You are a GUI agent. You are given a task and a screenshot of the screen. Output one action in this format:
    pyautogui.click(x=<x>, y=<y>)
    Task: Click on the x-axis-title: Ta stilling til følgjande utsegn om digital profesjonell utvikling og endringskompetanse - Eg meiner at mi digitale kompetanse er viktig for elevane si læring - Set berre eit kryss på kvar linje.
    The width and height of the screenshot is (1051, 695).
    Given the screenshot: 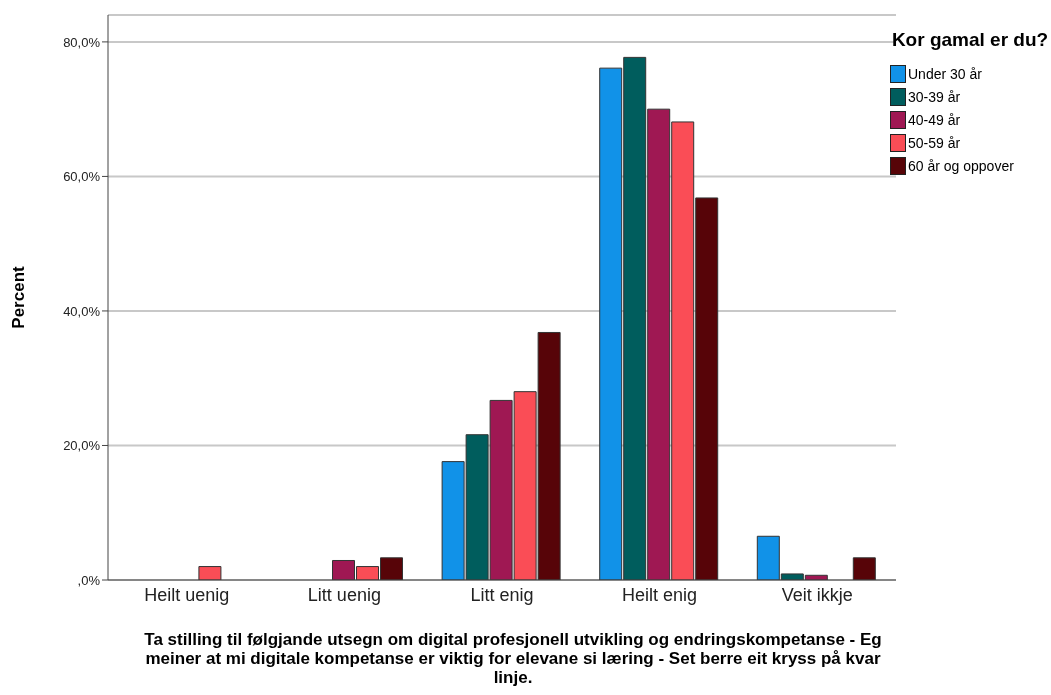 What is the action you would take?
    pyautogui.click(x=513, y=658)
    